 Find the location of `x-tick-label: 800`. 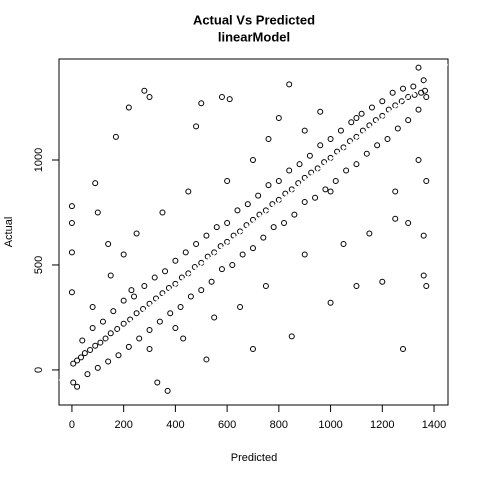

x-tick-label: 800 is located at coordinates (279, 425).